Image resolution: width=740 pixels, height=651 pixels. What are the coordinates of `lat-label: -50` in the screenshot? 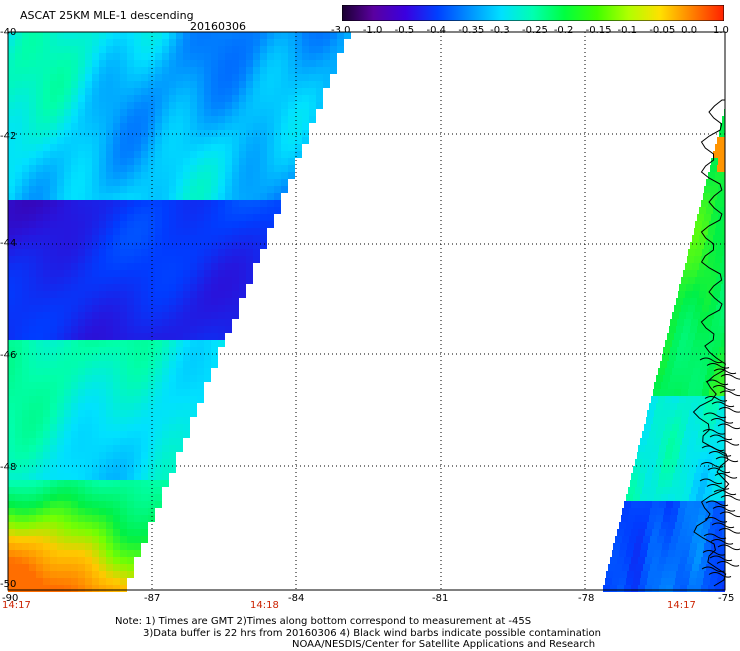 It's located at (8, 584).